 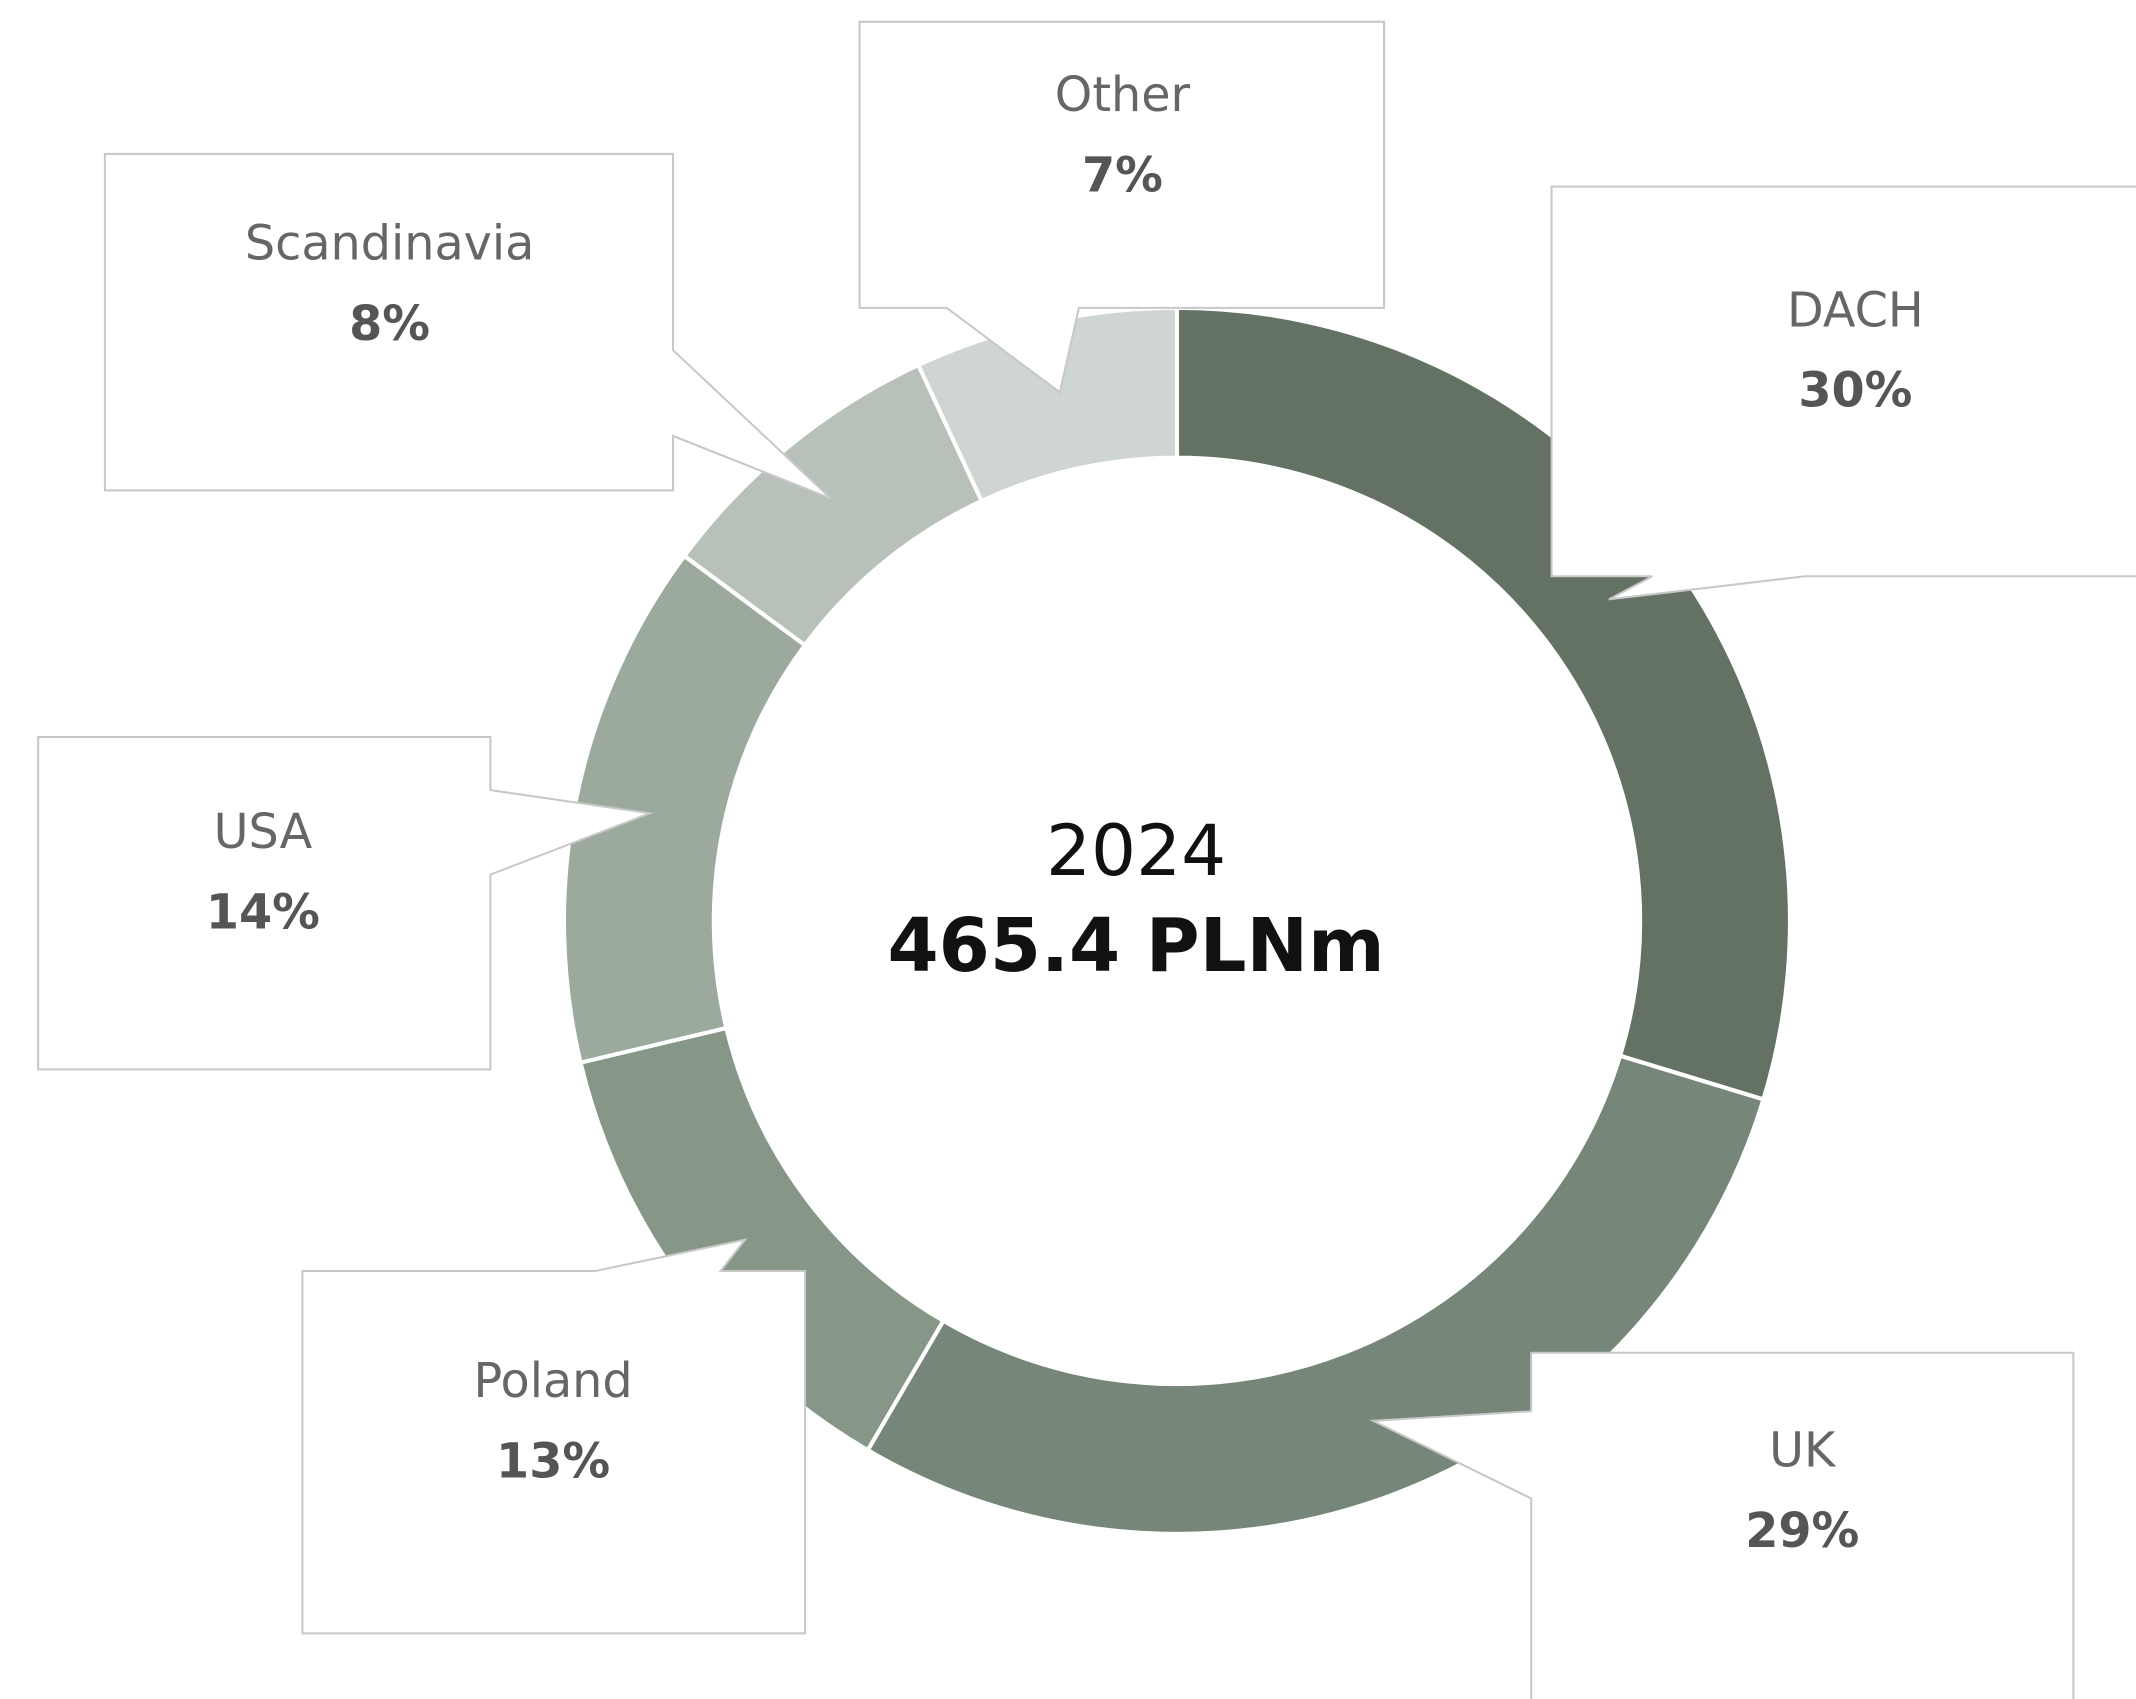 I want to click on callout-value: 30%, so click(x=1855, y=391).